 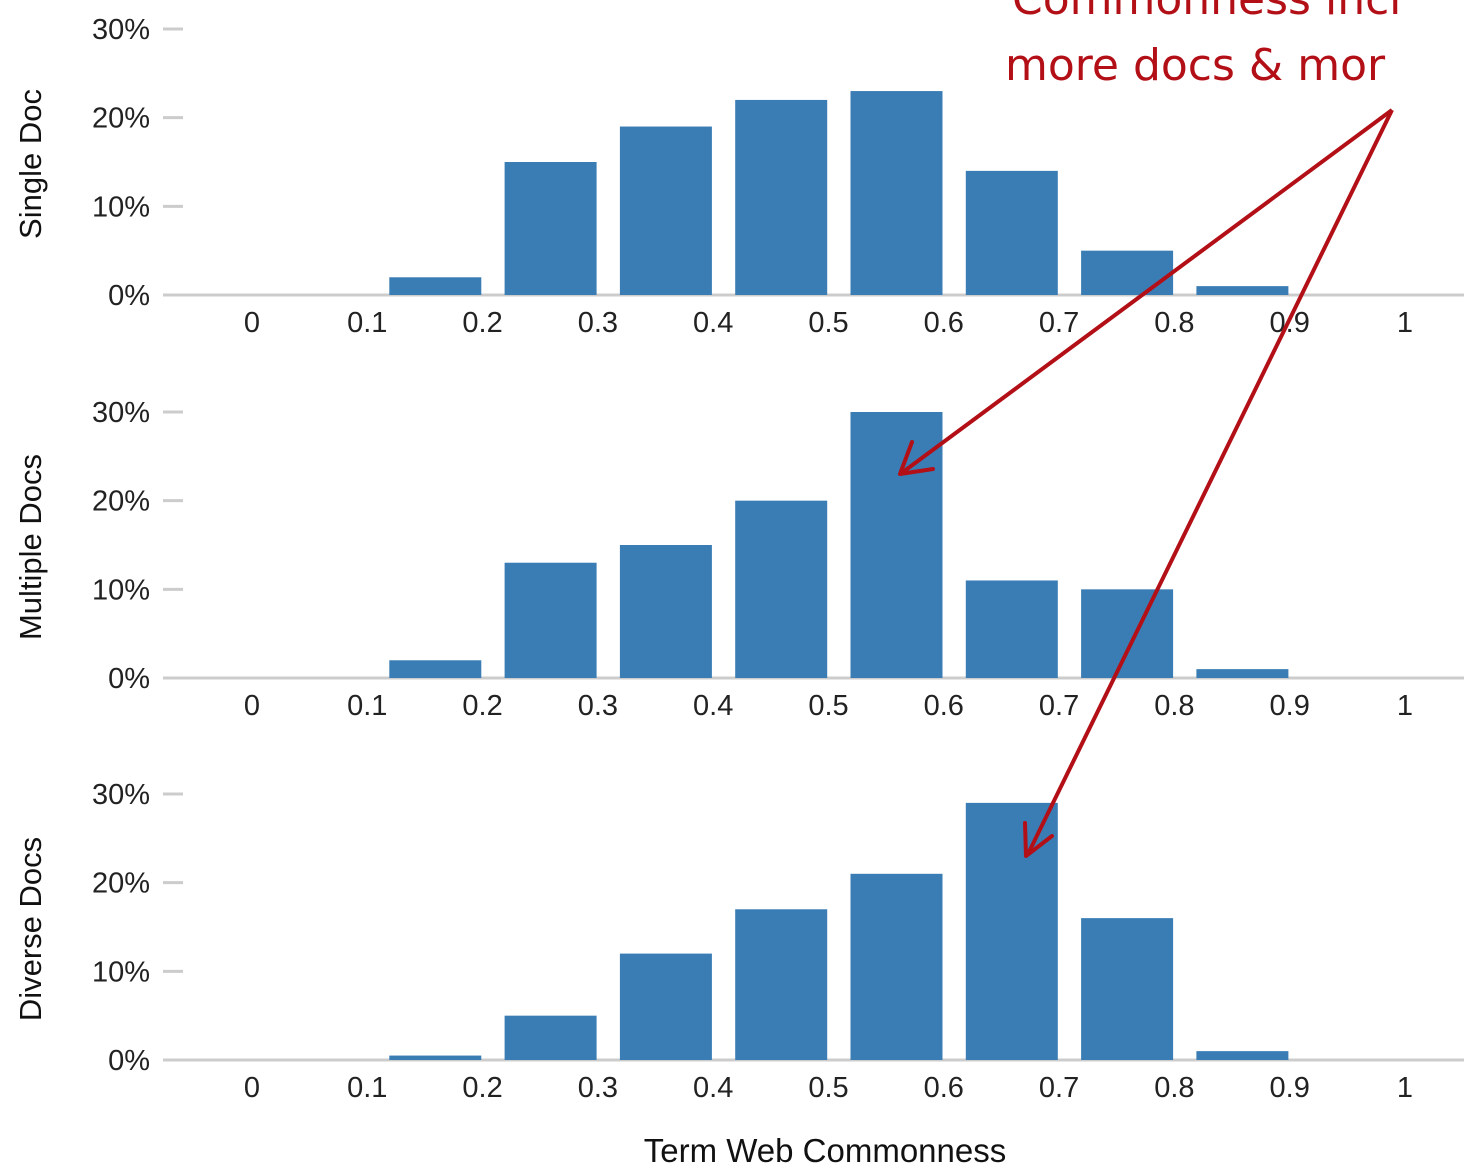 I want to click on y-axis-title: Multiple Docs, so click(x=30, y=547).